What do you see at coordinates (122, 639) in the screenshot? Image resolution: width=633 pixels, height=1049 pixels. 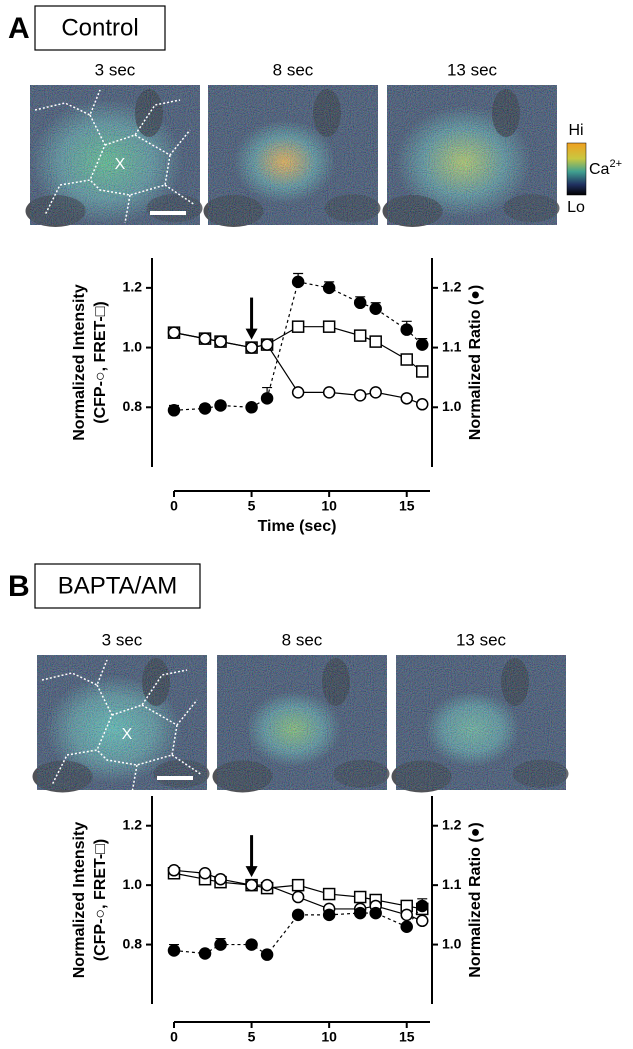 I see `image-label: 3 sec` at bounding box center [122, 639].